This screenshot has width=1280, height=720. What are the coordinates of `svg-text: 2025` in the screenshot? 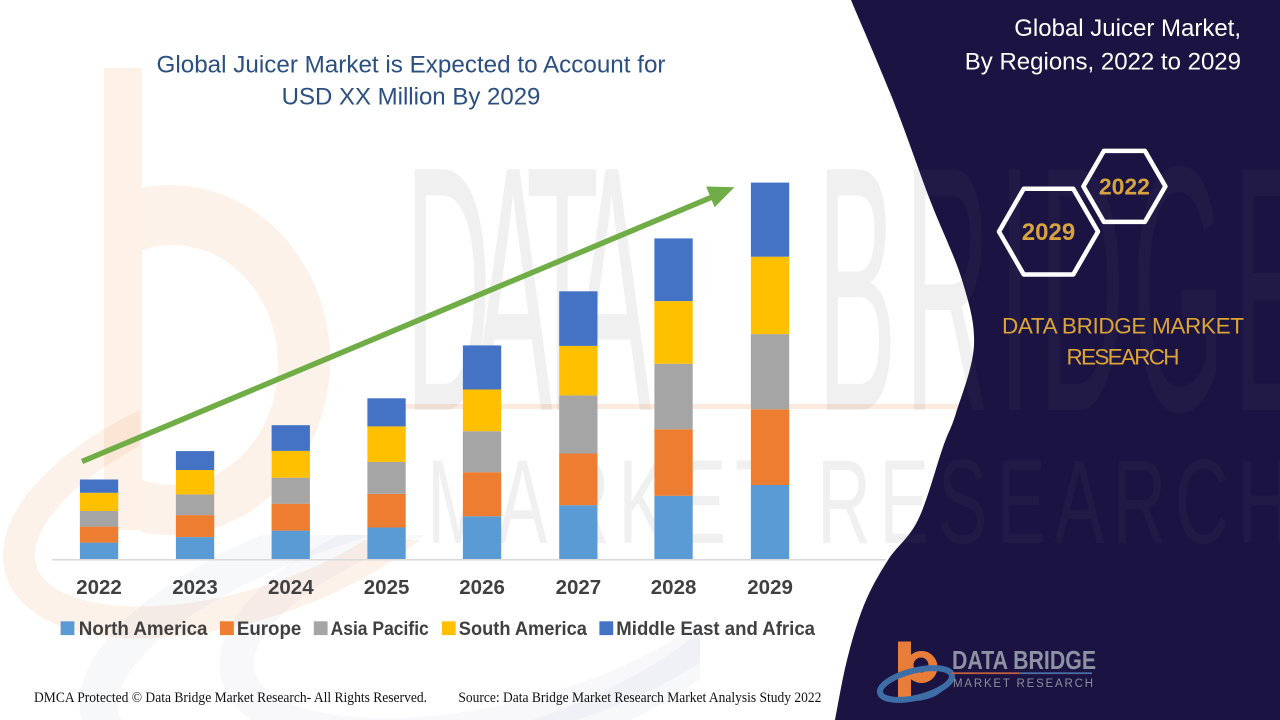 It's located at (387, 587).